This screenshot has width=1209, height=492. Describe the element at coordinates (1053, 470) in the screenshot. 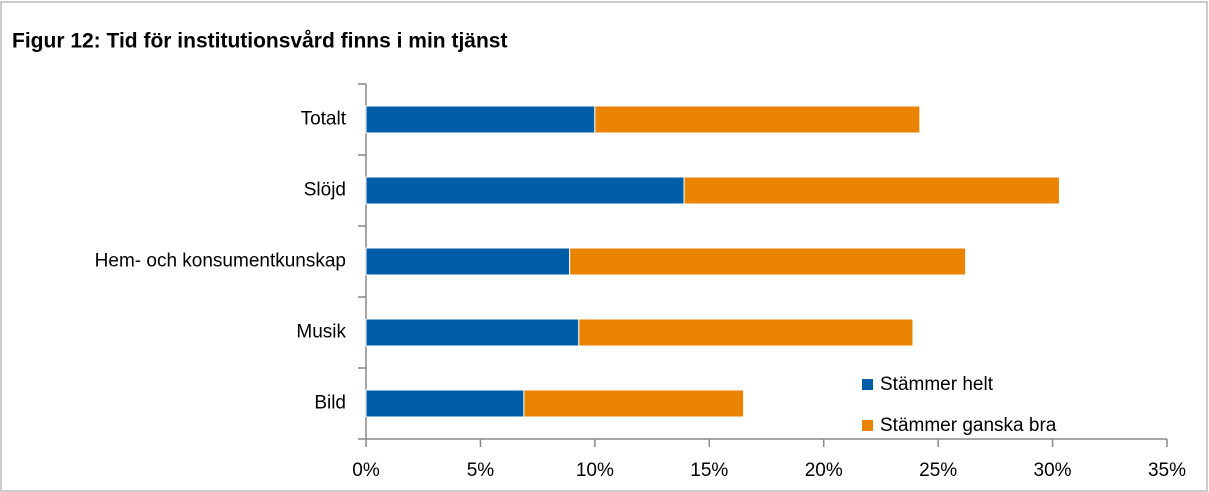

I see `x-tick-label: 30%` at that location.